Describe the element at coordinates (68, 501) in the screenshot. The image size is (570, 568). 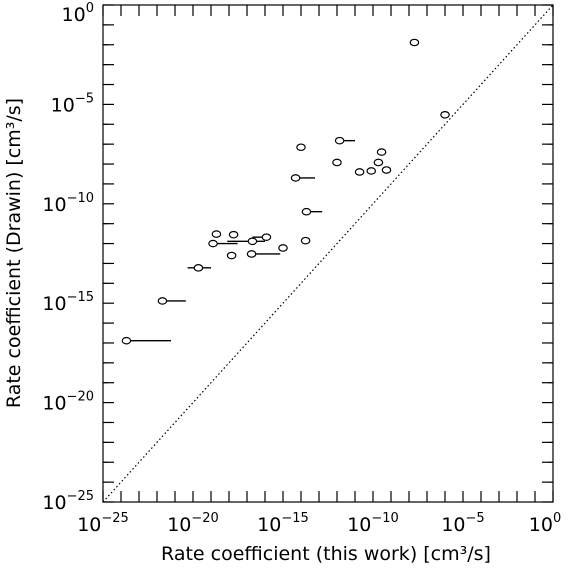
I see `y-tick-label: 10⁻²⁵` at that location.